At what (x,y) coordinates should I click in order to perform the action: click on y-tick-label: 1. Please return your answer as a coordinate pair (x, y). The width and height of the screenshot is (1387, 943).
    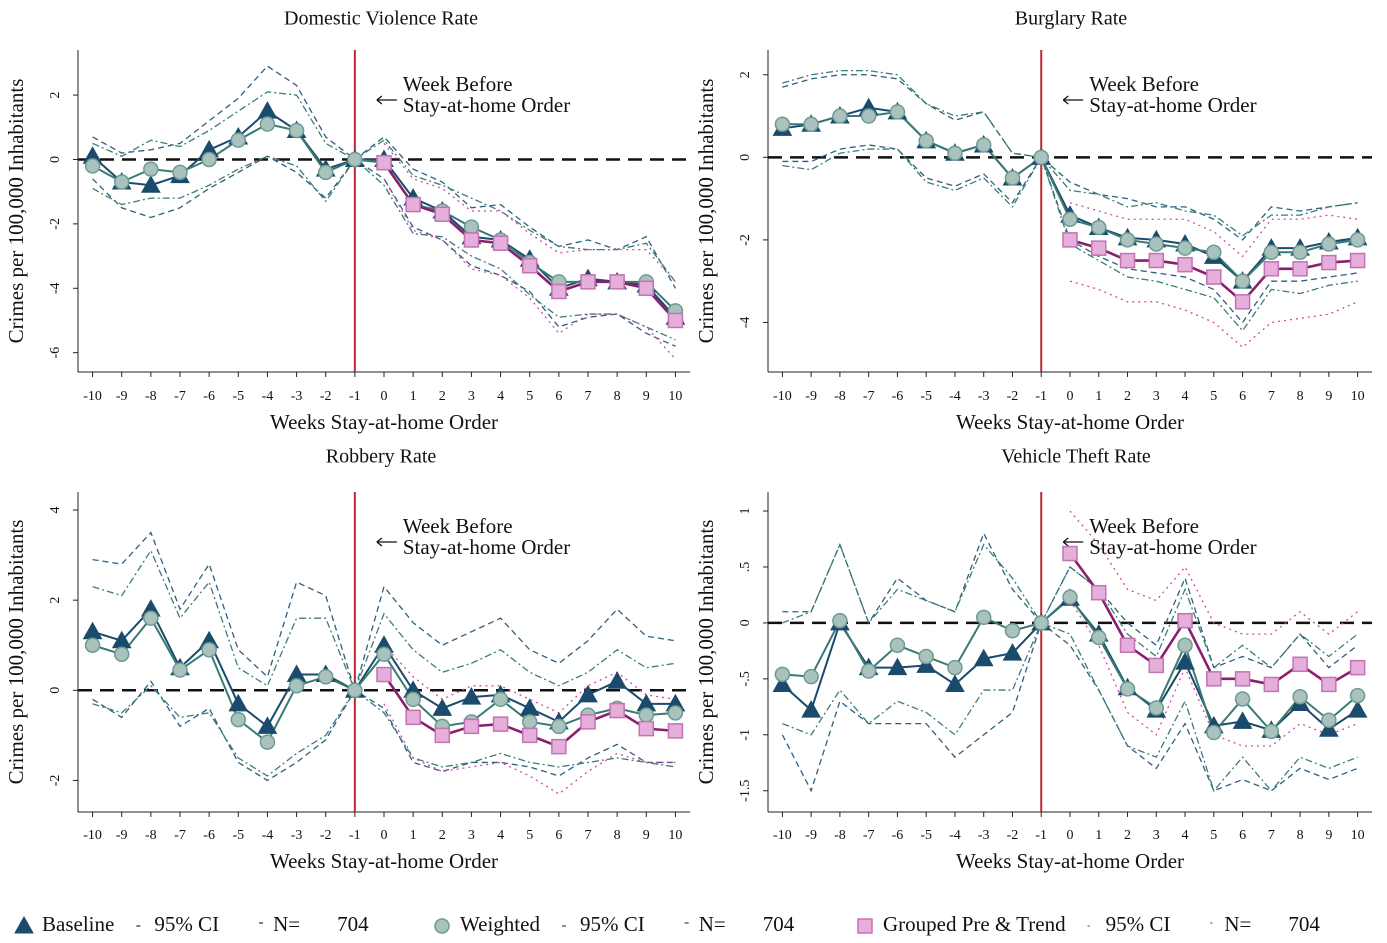
    Looking at the image, I should click on (745, 511).